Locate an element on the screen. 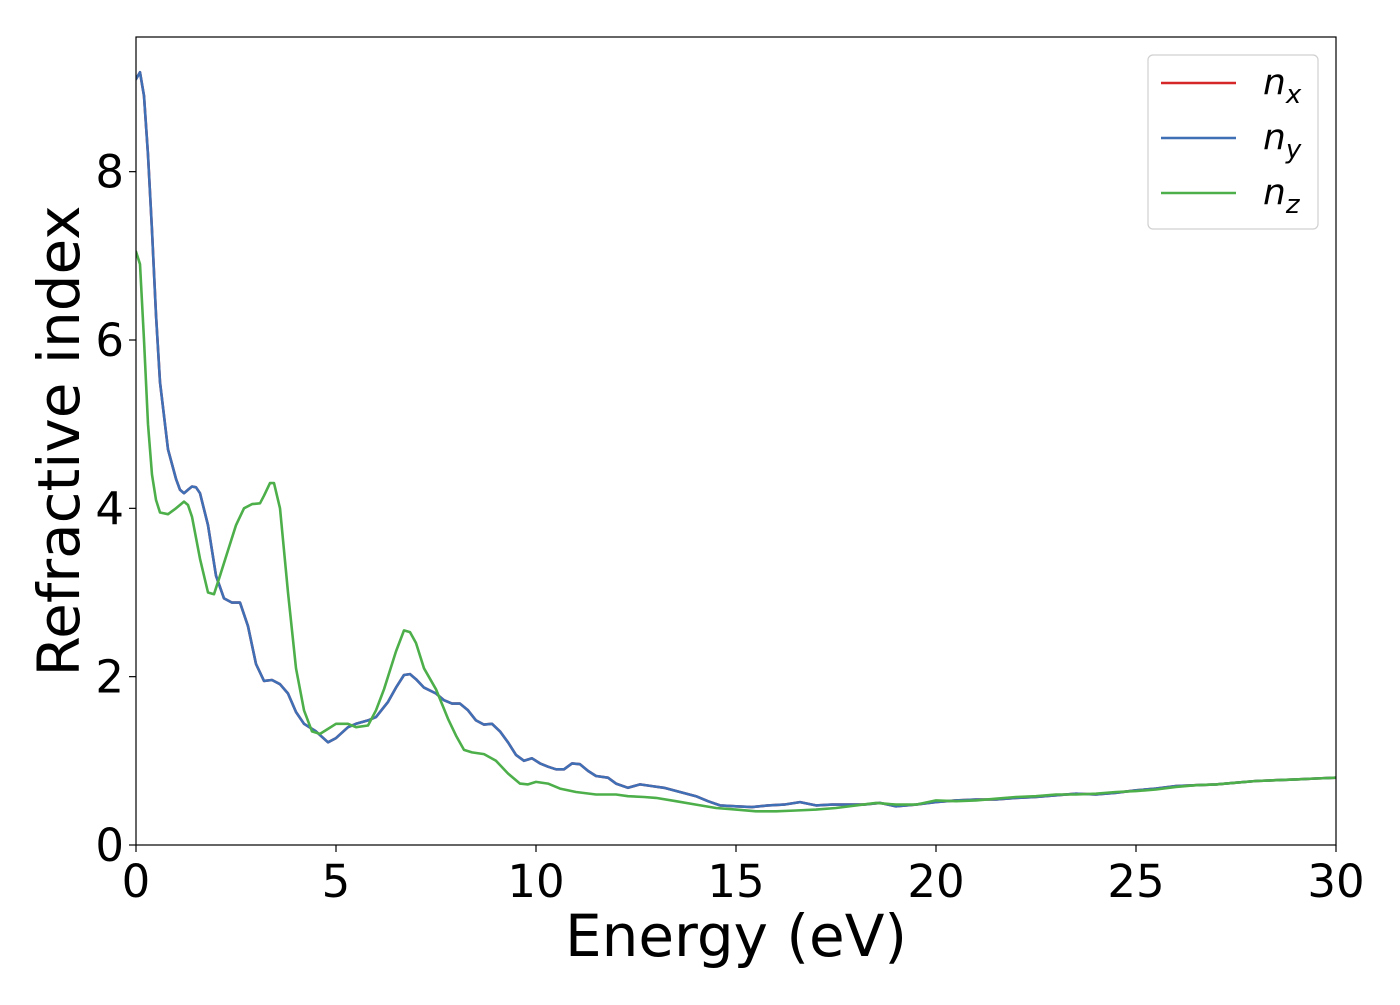 The height and width of the screenshot is (1005, 1400). x-axis-label: Energy (eV) is located at coordinates (736, 936).